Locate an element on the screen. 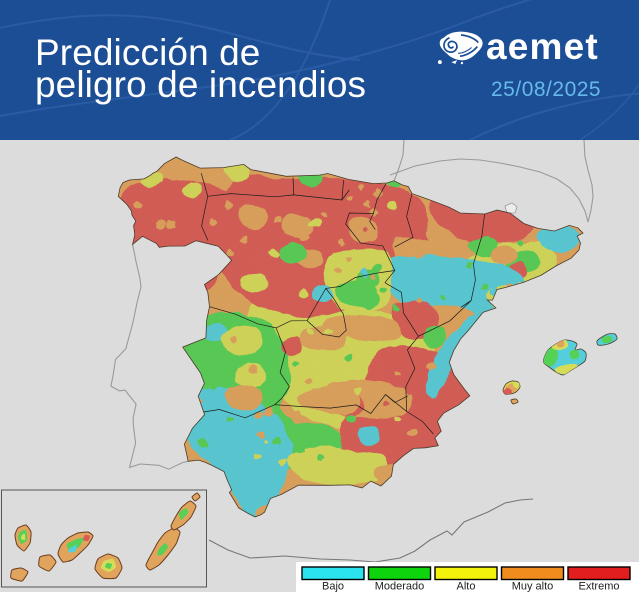 This screenshot has width=639, height=592. svg-text: Muy alto is located at coordinates (533, 586).